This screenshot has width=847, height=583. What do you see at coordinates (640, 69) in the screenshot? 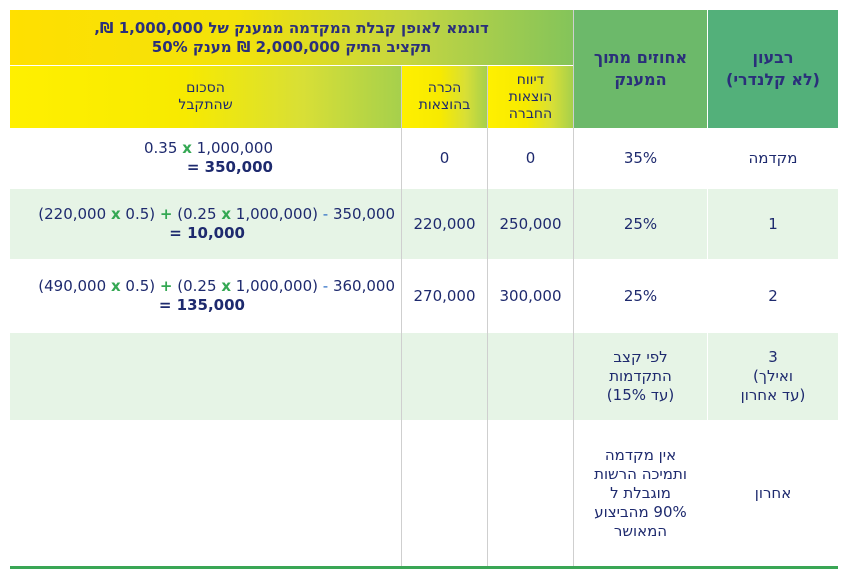
I see `header-percent: אחוזים מתוך המענק` at bounding box center [640, 69].